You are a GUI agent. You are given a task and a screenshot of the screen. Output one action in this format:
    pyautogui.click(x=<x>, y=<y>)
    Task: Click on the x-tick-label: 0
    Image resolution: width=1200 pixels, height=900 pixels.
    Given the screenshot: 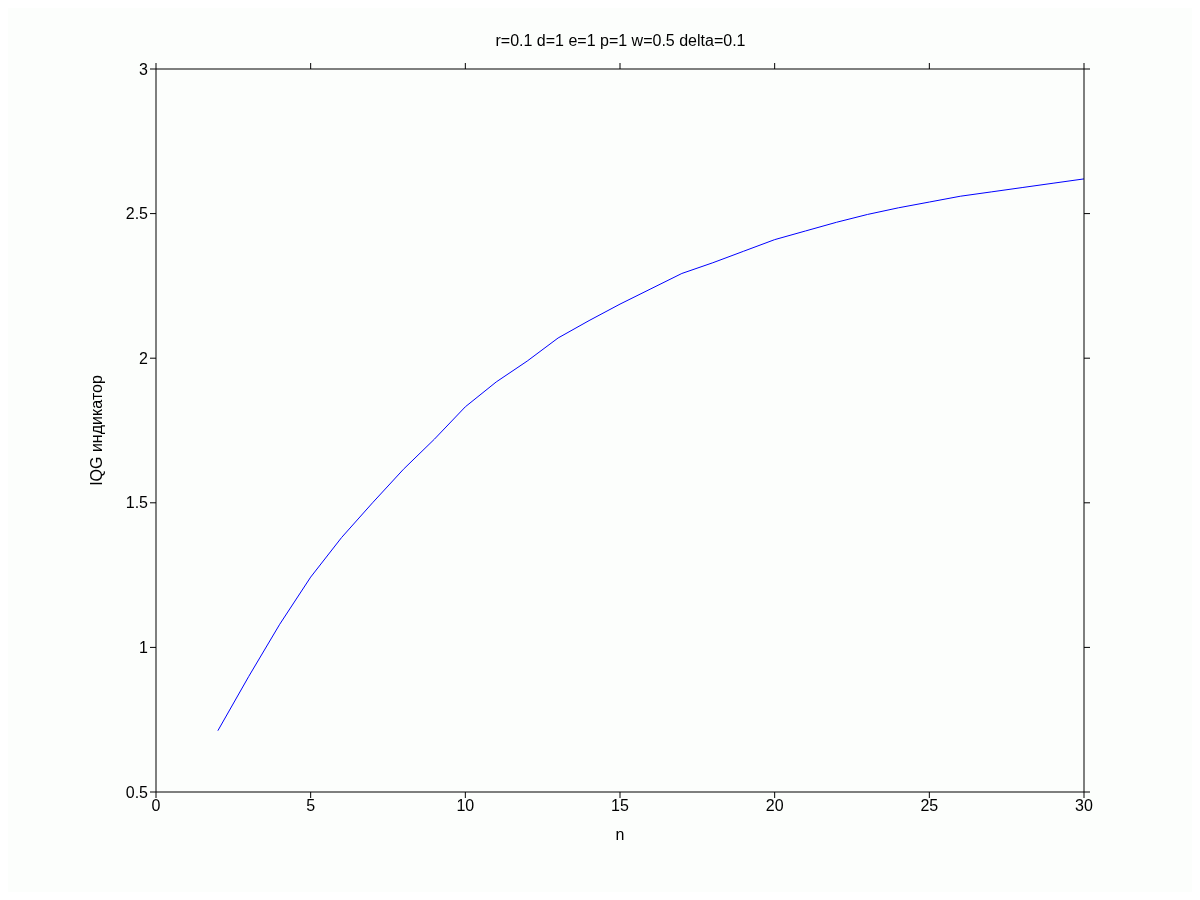 What is the action you would take?
    pyautogui.click(x=156, y=806)
    